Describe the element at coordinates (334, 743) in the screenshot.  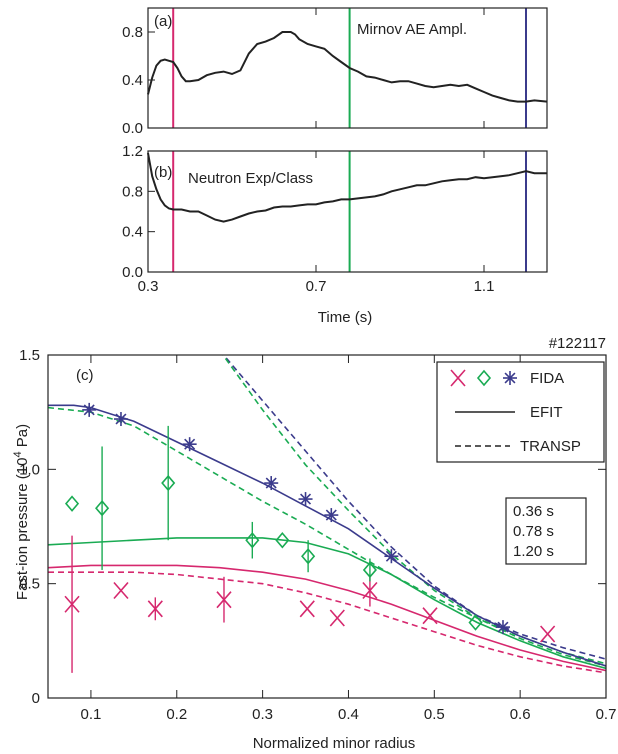
I see `panel-c-xlabel: Normalized minor radius` at that location.